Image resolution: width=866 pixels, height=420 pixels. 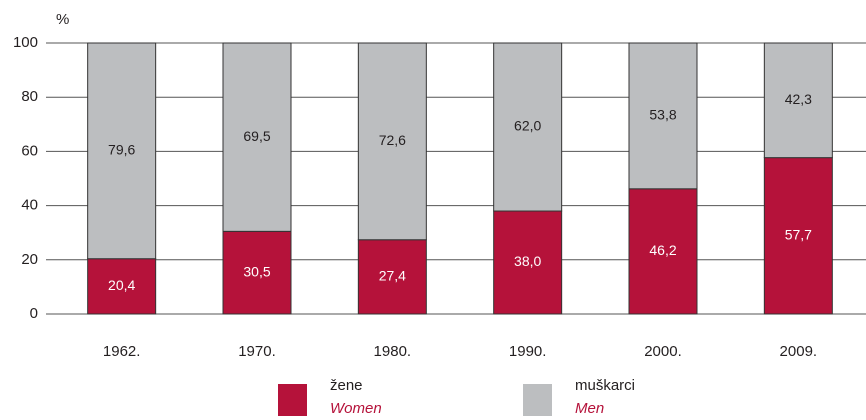 I want to click on value-label: 62,0, so click(x=527, y=126).